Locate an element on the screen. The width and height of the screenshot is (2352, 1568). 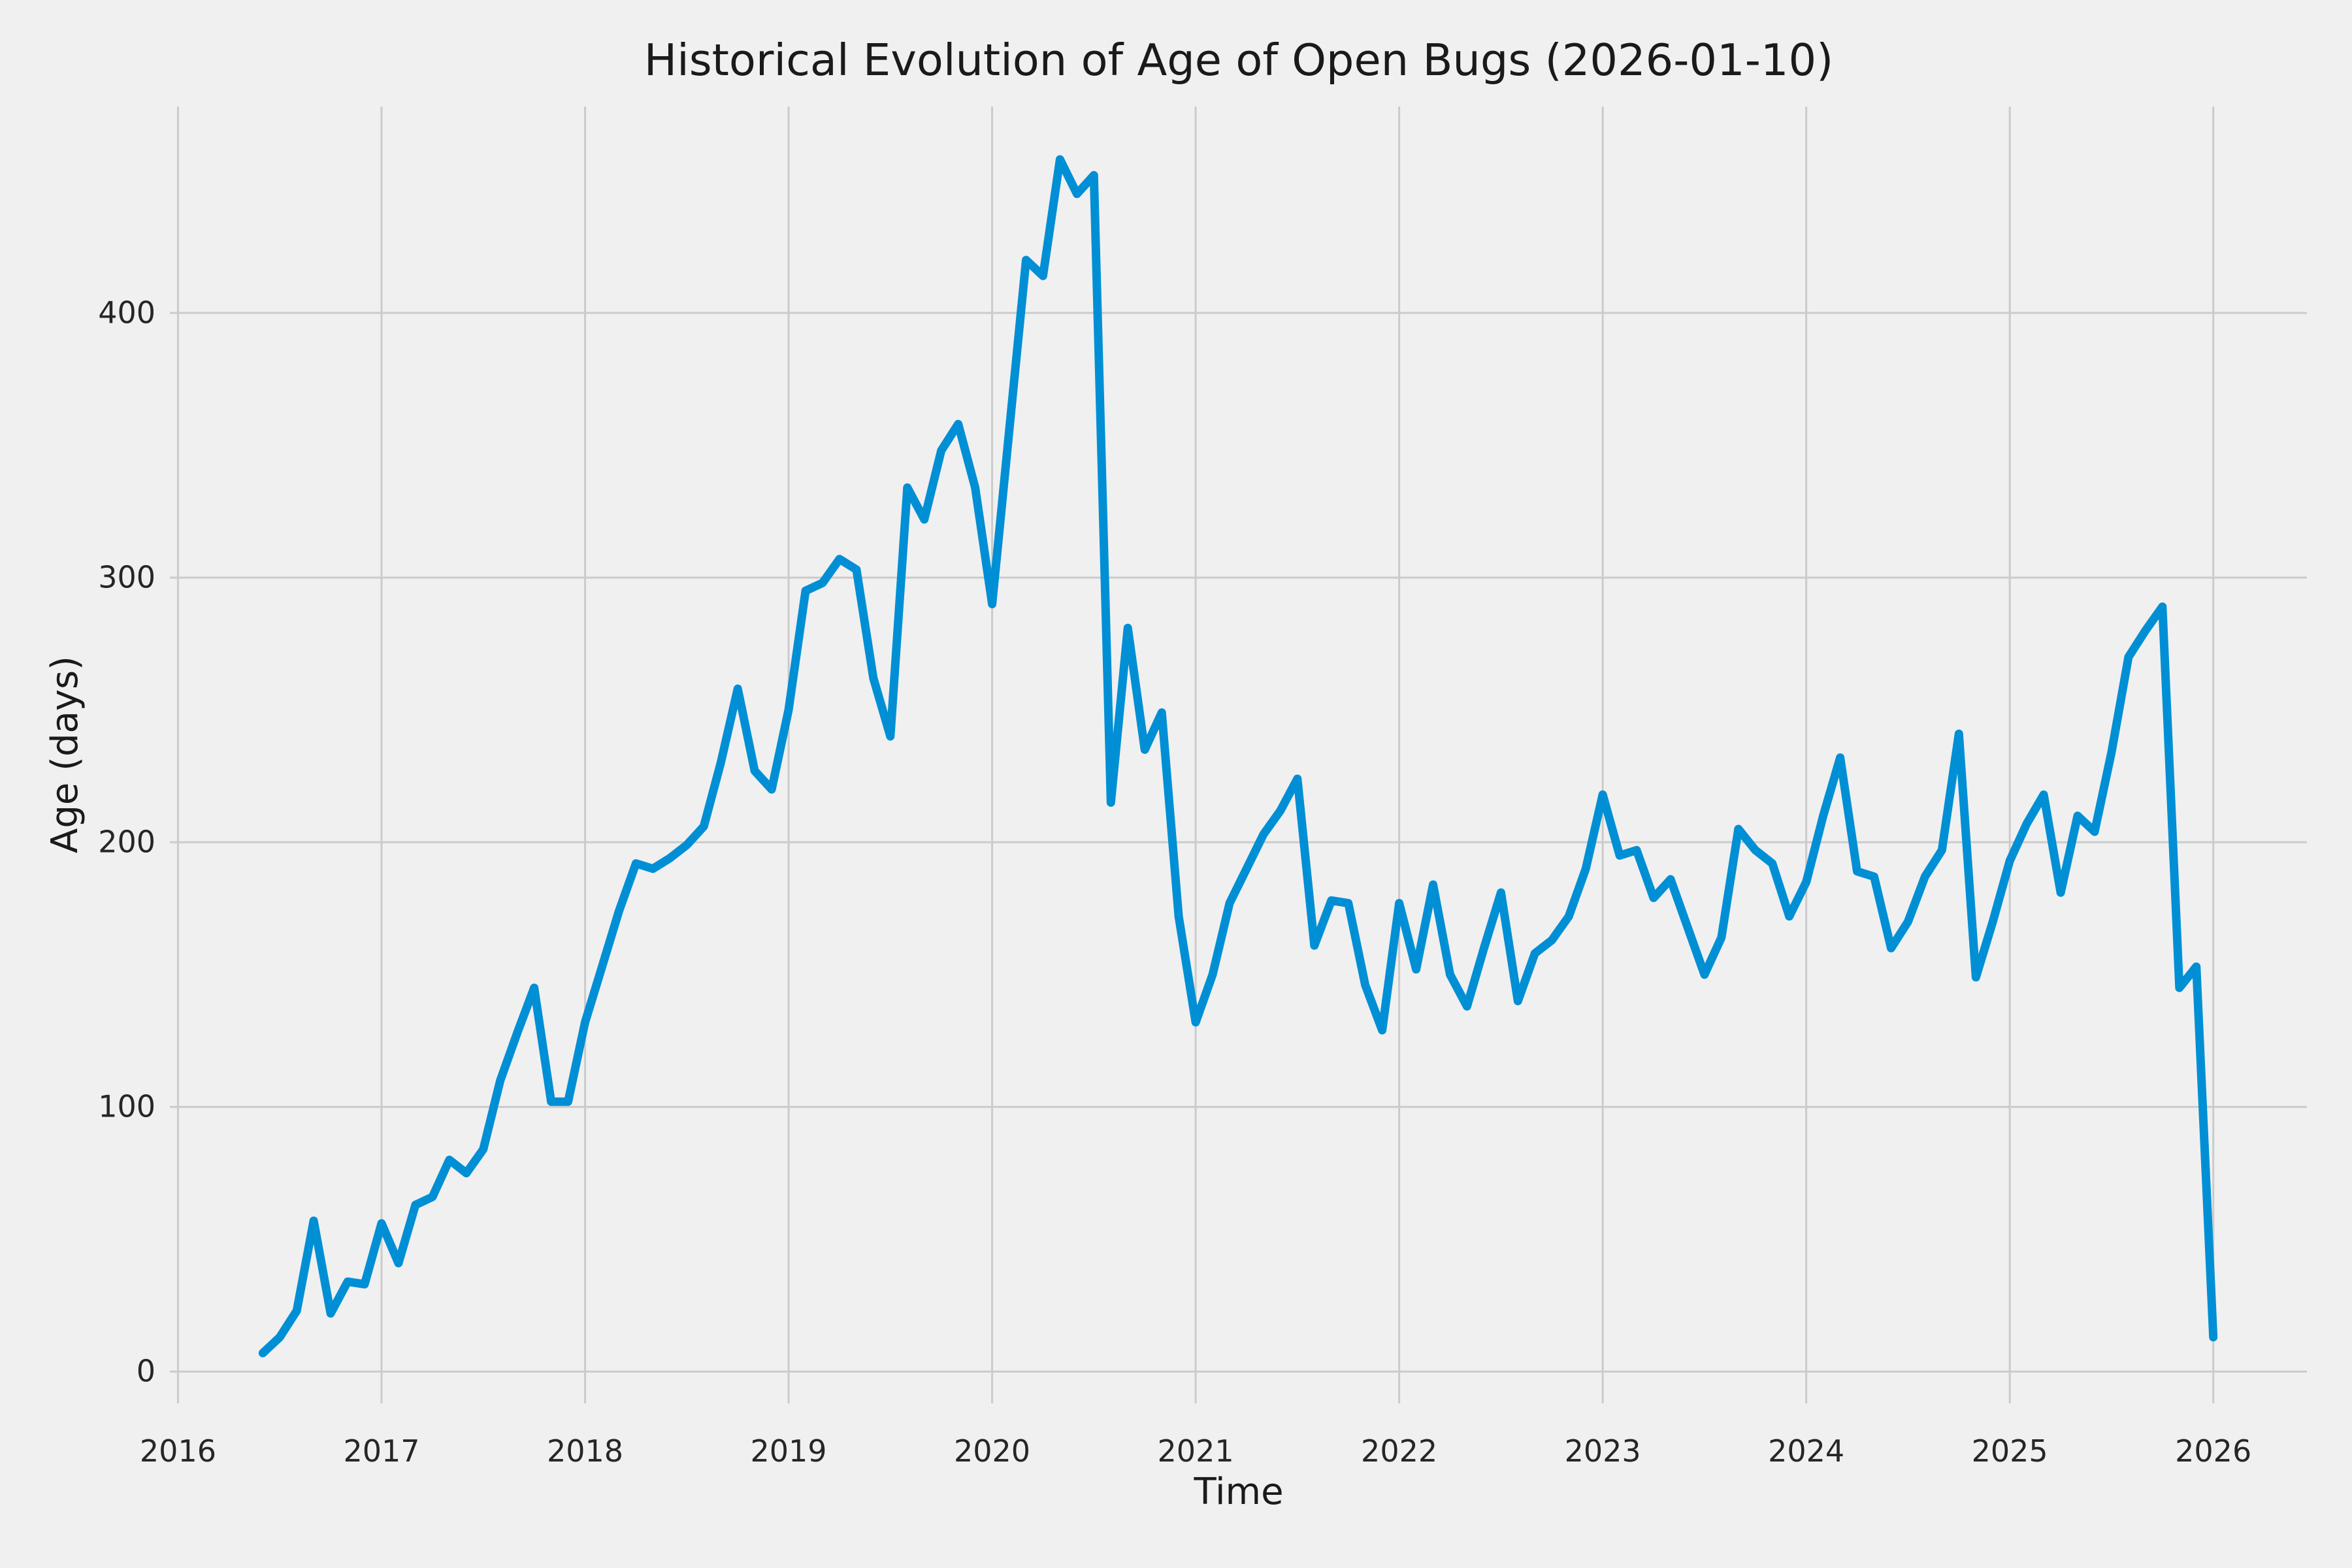
y-tick-label: 0 is located at coordinates (145, 1372).